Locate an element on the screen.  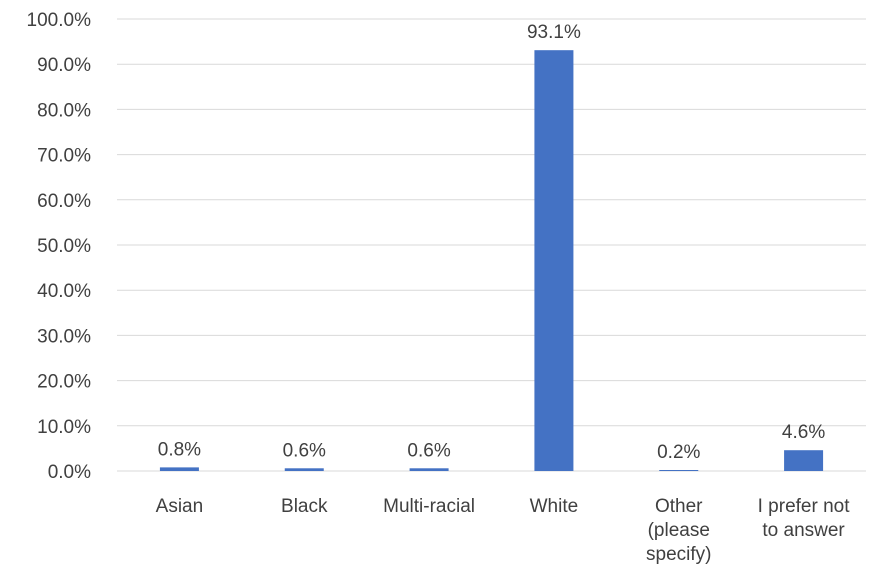
category-label-line: White is located at coordinates (554, 506).